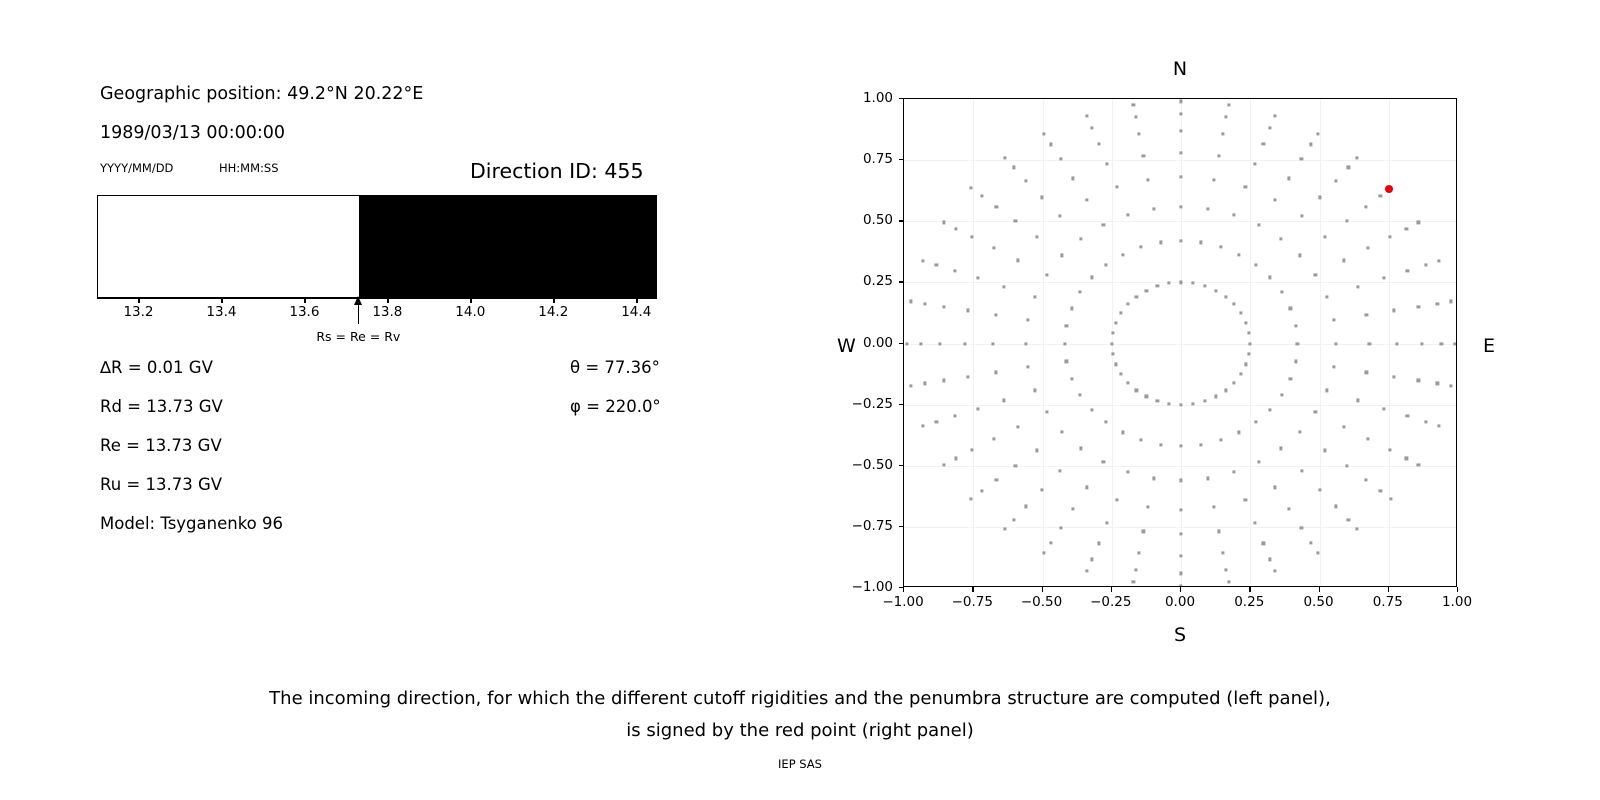  What do you see at coordinates (557, 171) in the screenshot?
I see `direction-id-label: Direction ID: 455` at bounding box center [557, 171].